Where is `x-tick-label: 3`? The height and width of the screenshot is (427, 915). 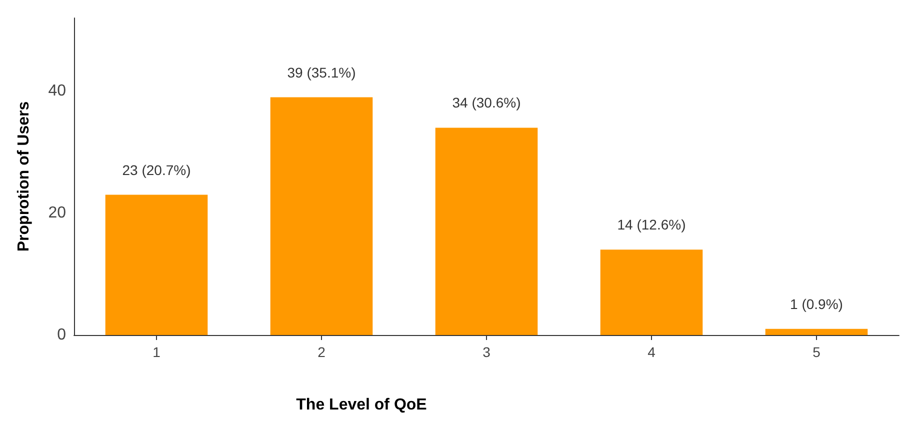 x-tick-label: 3 is located at coordinates (486, 352).